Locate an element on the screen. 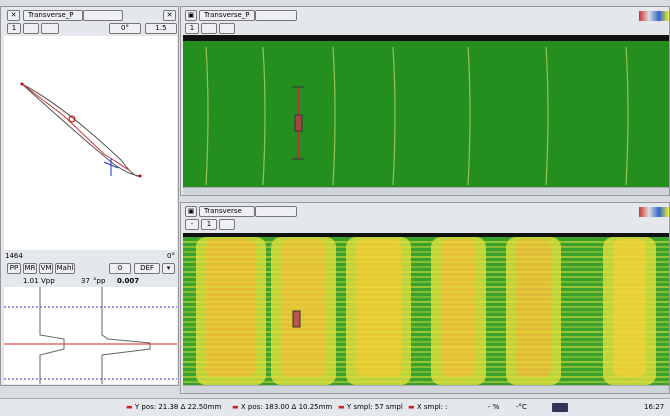 This screenshot has height=416, width=670. status-text: X smpl: : is located at coordinates (432, 407).